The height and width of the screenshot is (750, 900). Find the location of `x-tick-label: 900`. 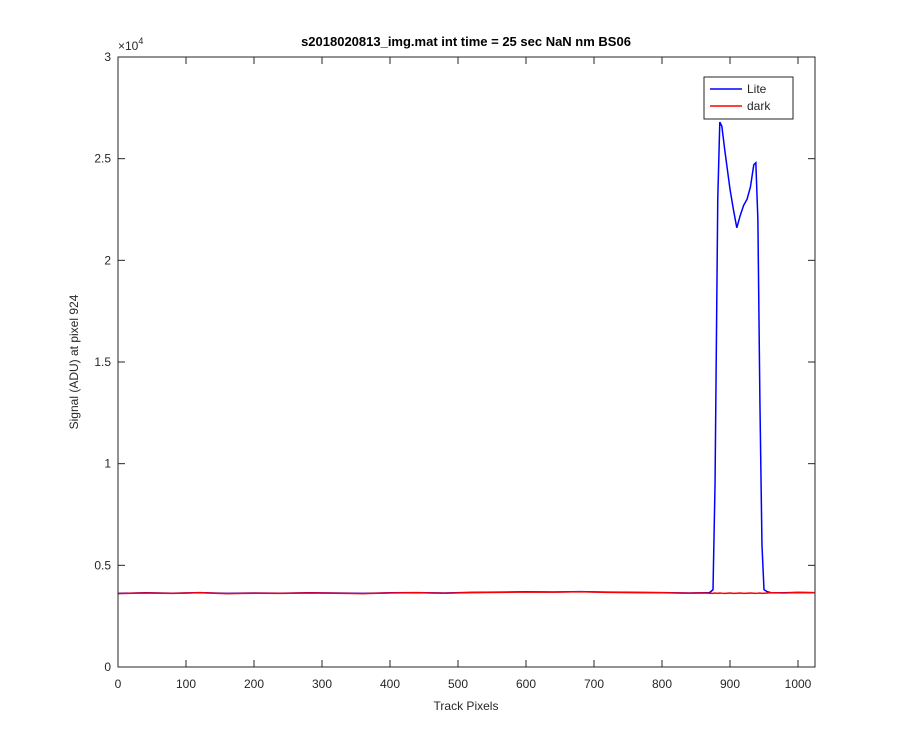

x-tick-label: 900 is located at coordinates (730, 684).